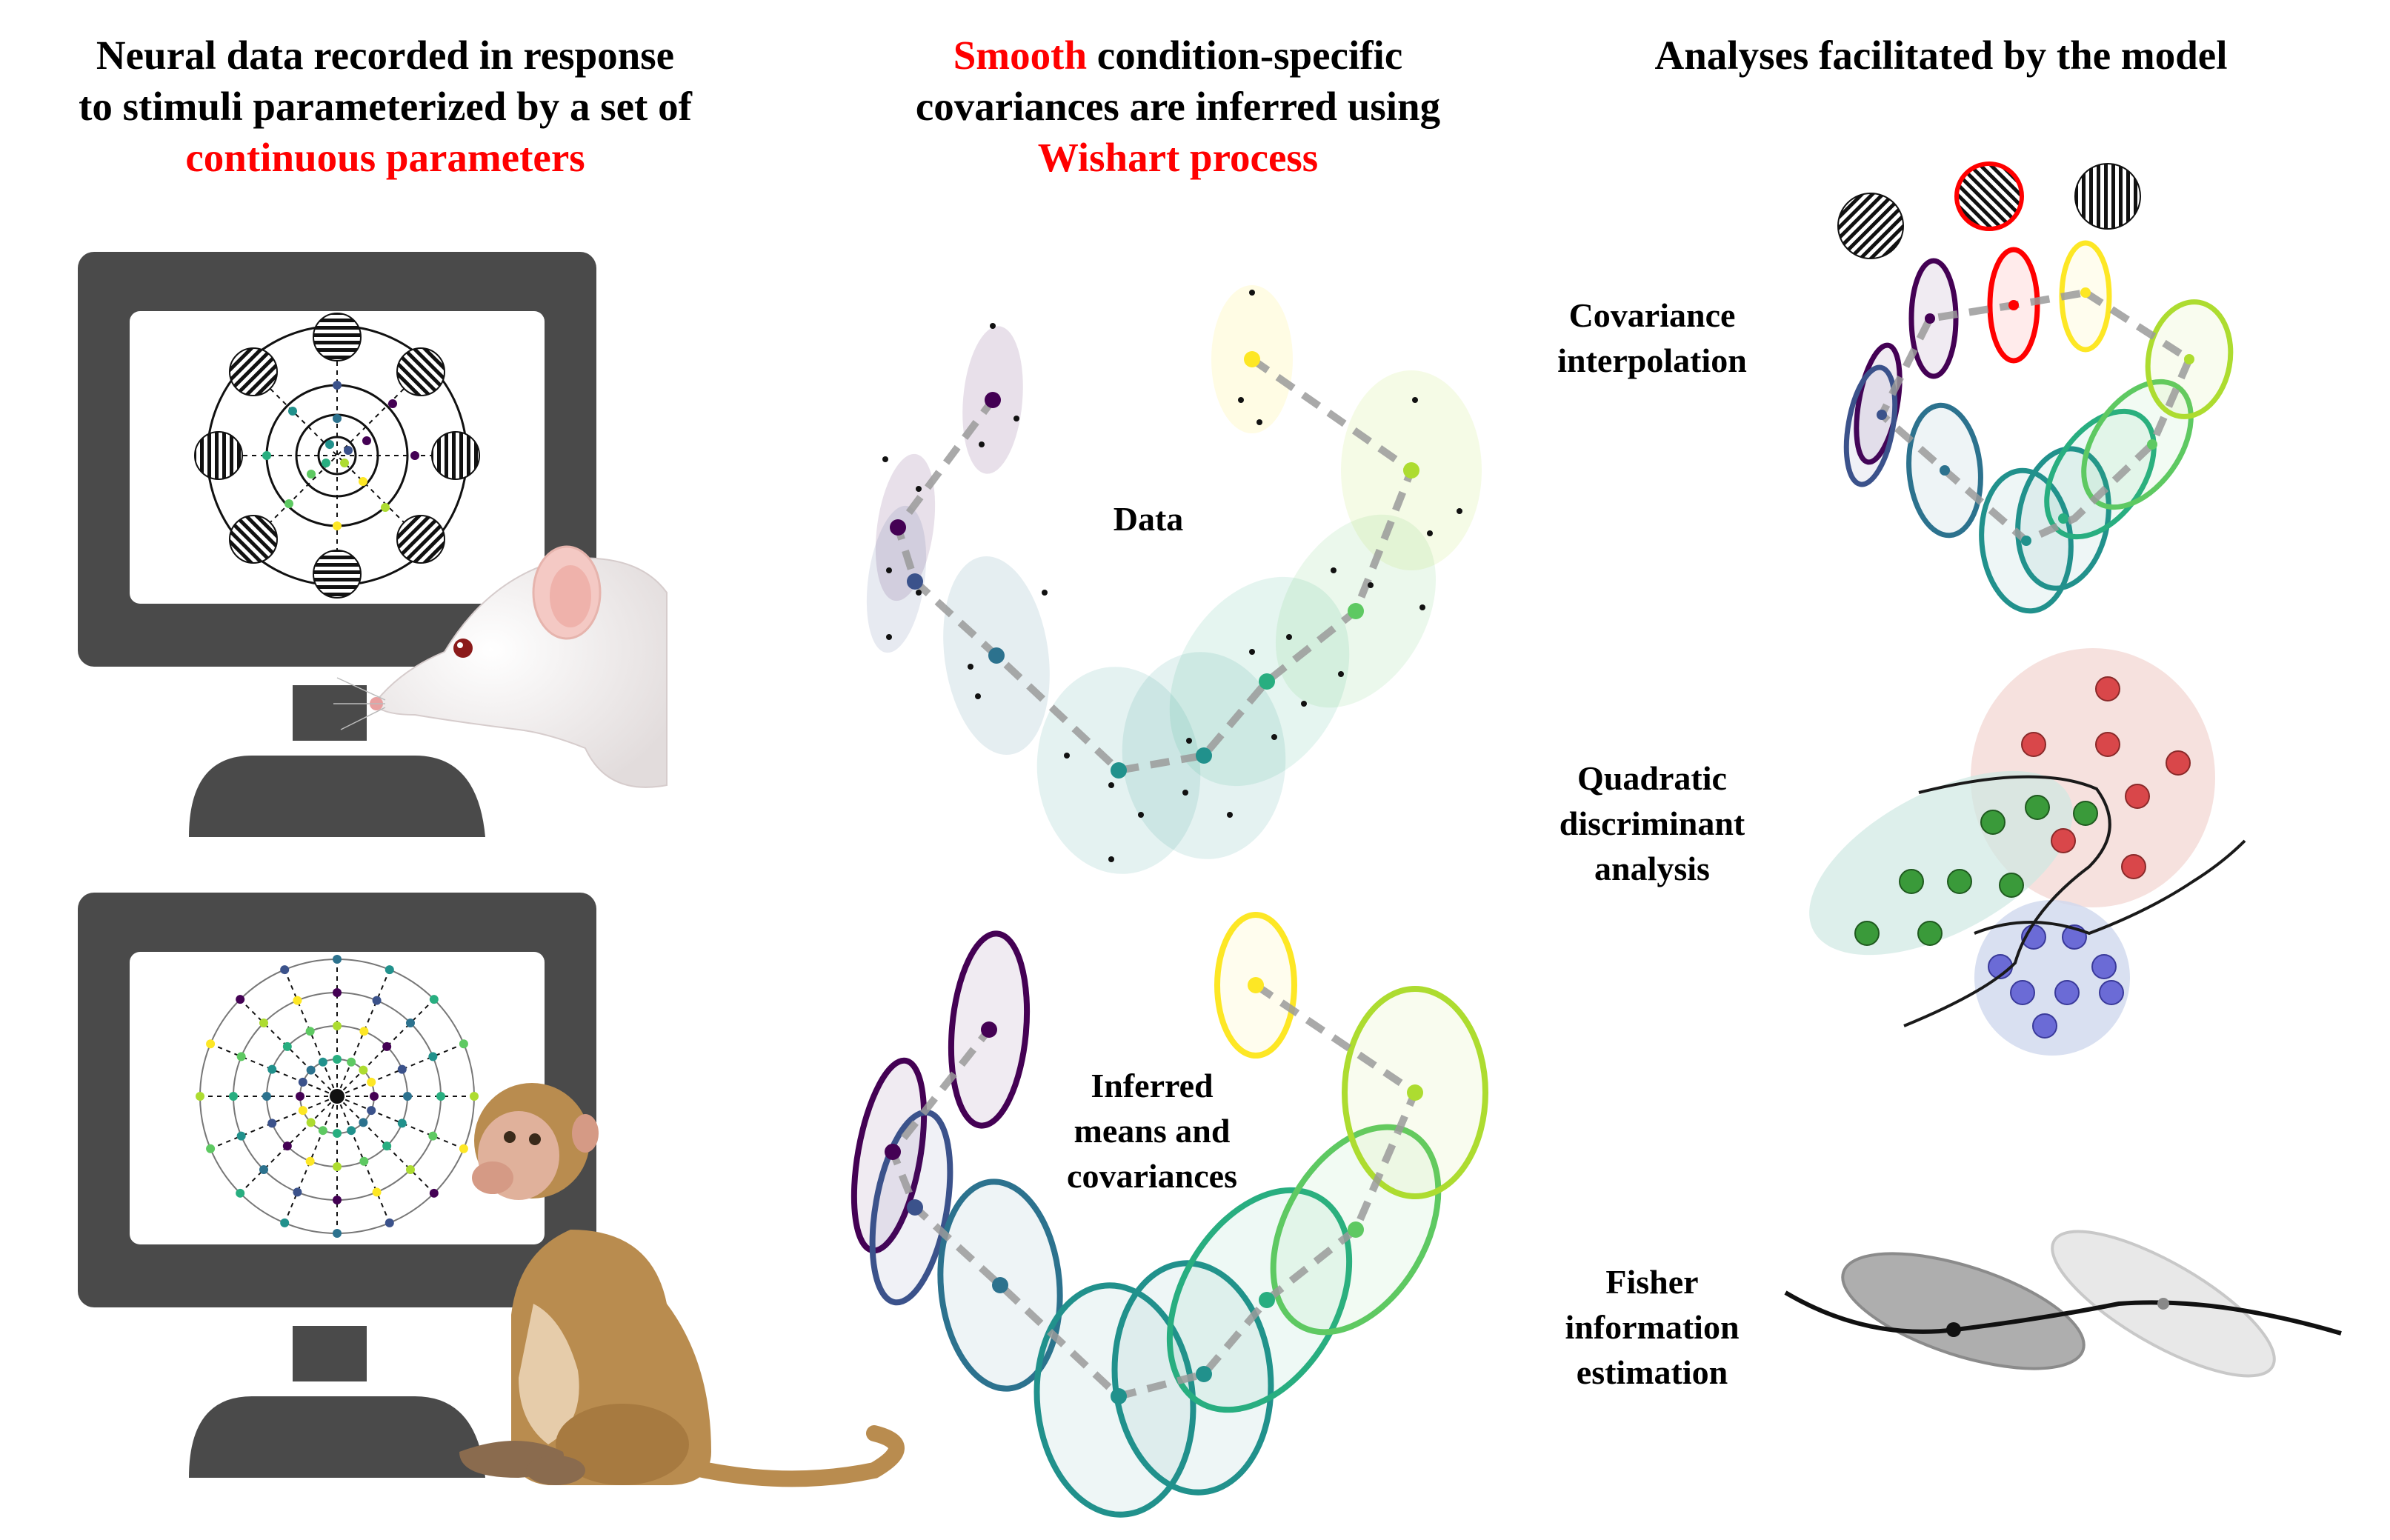 This screenshot has height=1540, width=2390. I want to click on middle-heading-line1: Smooth condition-specific, so click(1178, 56).